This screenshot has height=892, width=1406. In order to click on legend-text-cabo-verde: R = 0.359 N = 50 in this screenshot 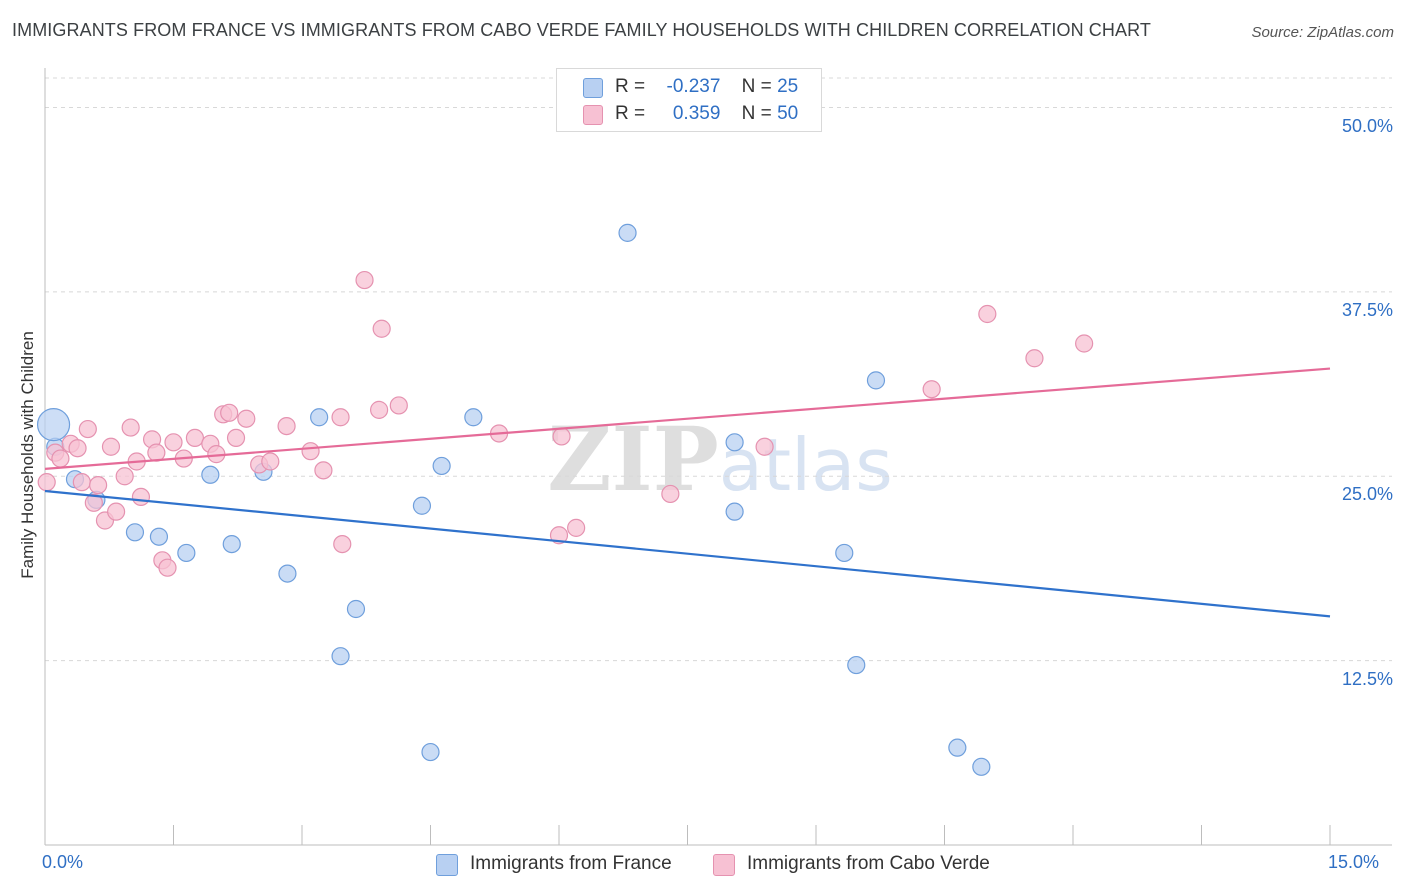, I will do `click(706, 114)`.